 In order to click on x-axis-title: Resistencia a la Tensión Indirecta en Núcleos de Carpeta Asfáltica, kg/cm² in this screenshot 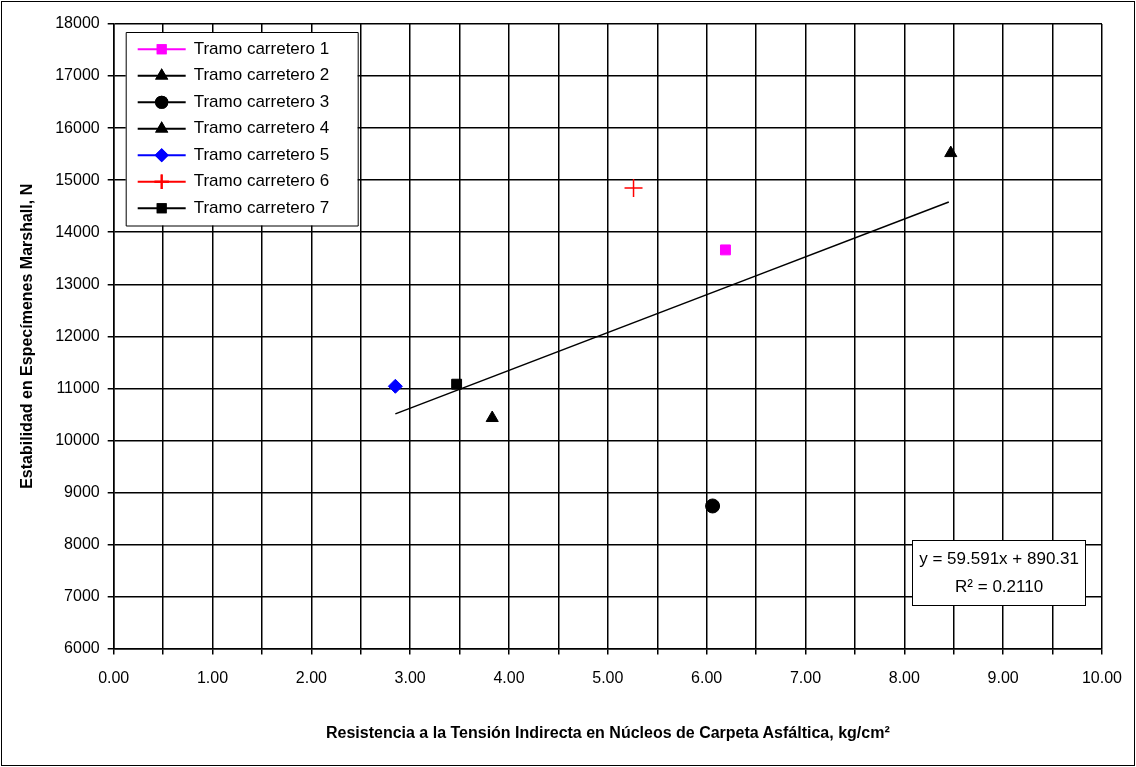, I will do `click(607, 732)`.